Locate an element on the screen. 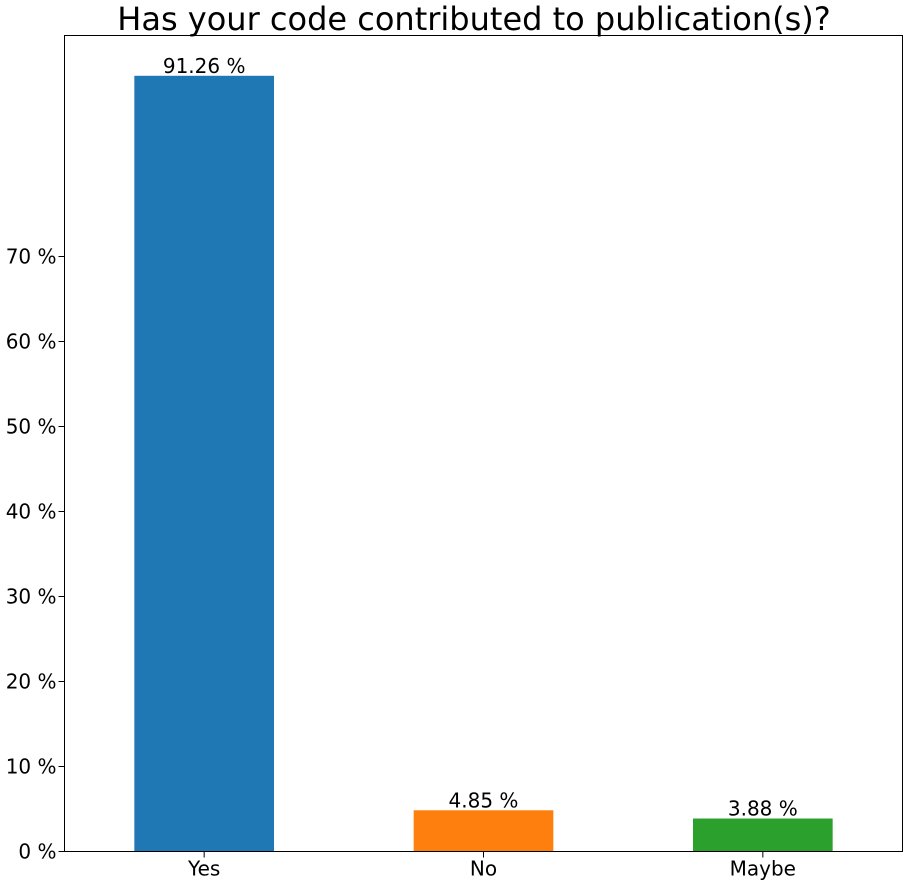 The width and height of the screenshot is (913, 884). bar-yes is located at coordinates (204, 463).